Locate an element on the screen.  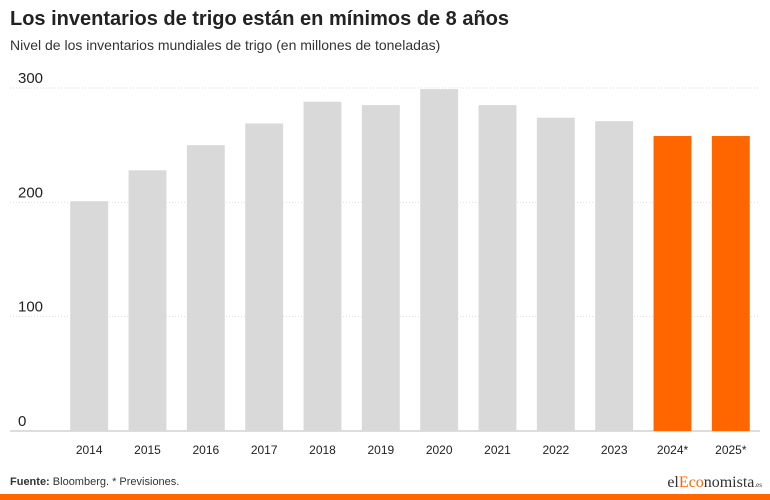
bar-2021 is located at coordinates (497, 268).